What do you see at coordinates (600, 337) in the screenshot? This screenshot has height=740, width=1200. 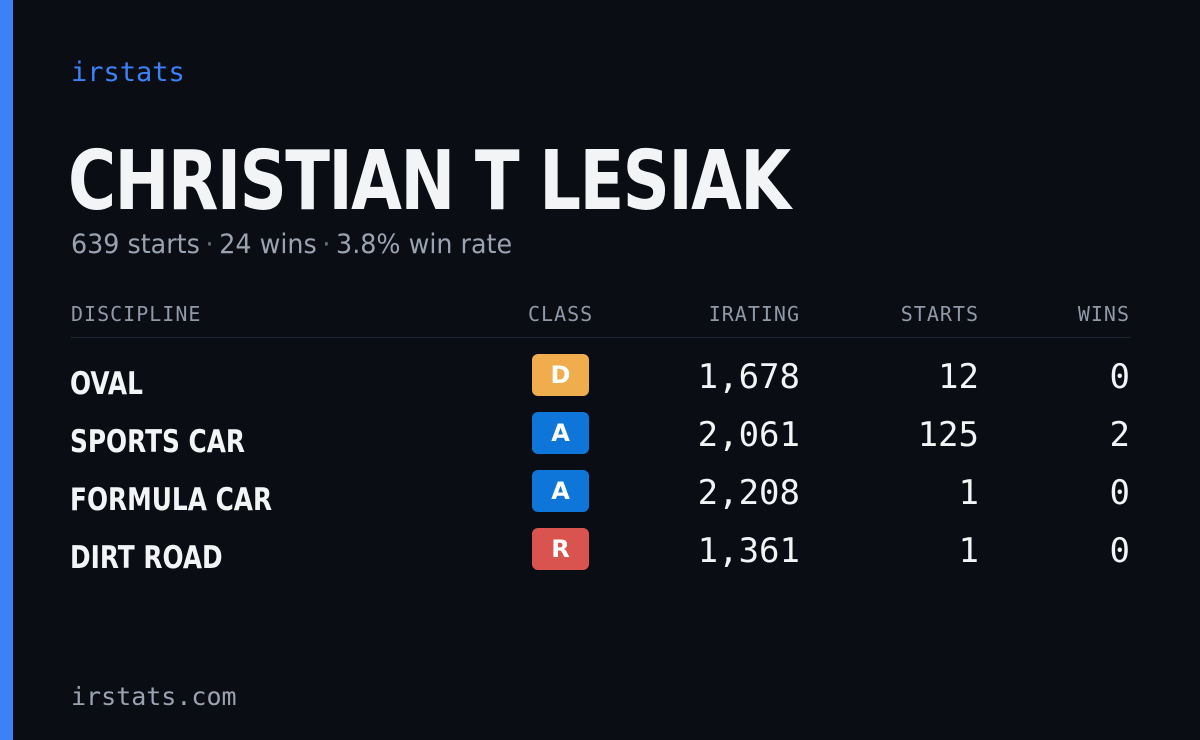 I see `header-divider` at bounding box center [600, 337].